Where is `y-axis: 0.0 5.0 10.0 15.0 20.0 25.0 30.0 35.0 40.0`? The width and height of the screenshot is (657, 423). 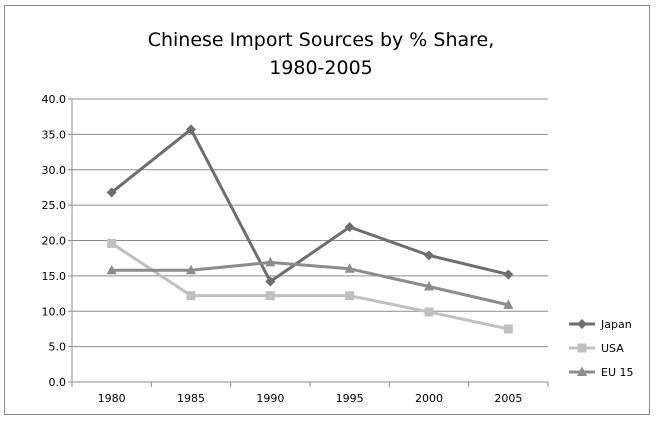
y-axis: 0.0 5.0 10.0 15.0 20.0 25.0 30.0 35.0 40.0 is located at coordinates (57, 241).